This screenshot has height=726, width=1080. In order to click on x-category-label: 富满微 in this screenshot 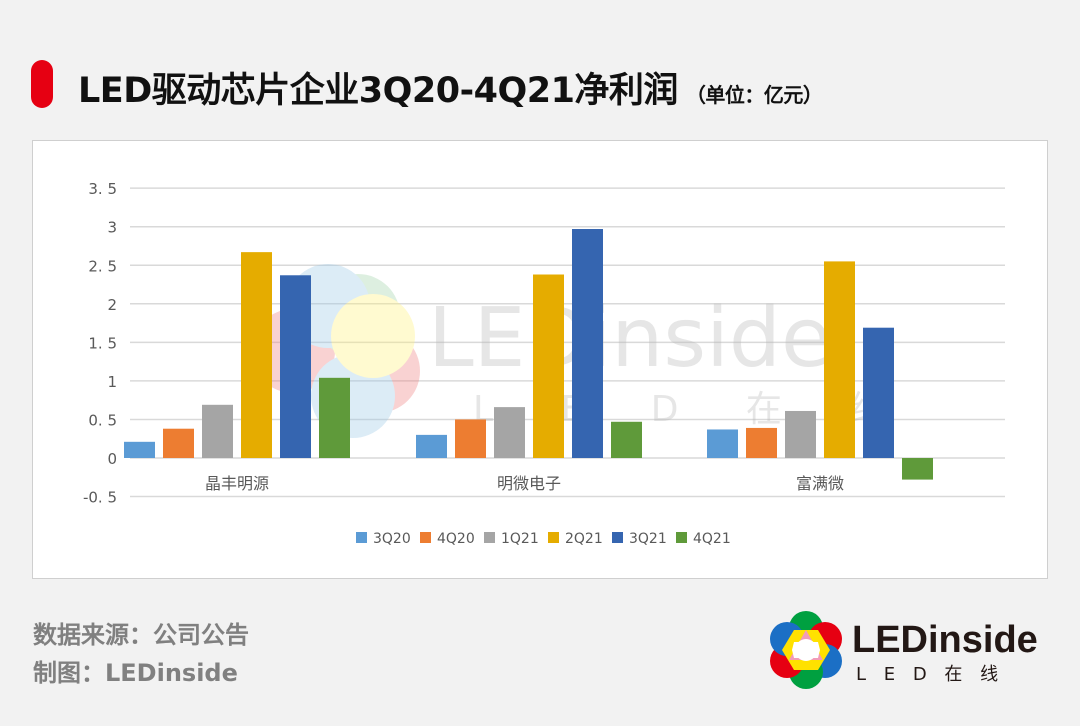, I will do `click(820, 483)`.